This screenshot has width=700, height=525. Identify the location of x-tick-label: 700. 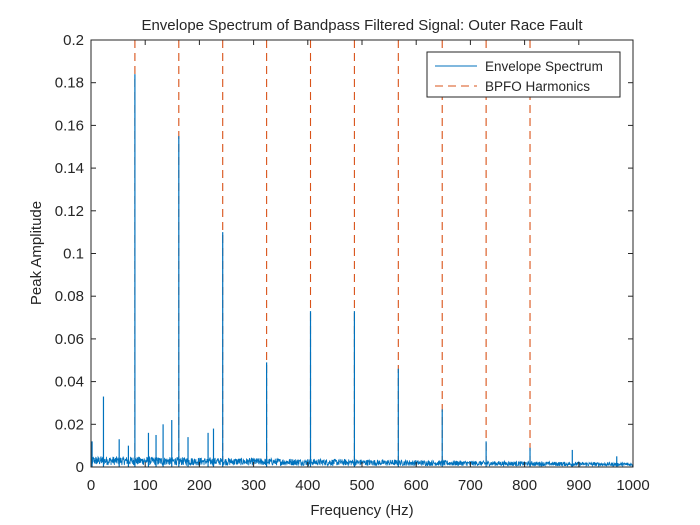
(470, 485).